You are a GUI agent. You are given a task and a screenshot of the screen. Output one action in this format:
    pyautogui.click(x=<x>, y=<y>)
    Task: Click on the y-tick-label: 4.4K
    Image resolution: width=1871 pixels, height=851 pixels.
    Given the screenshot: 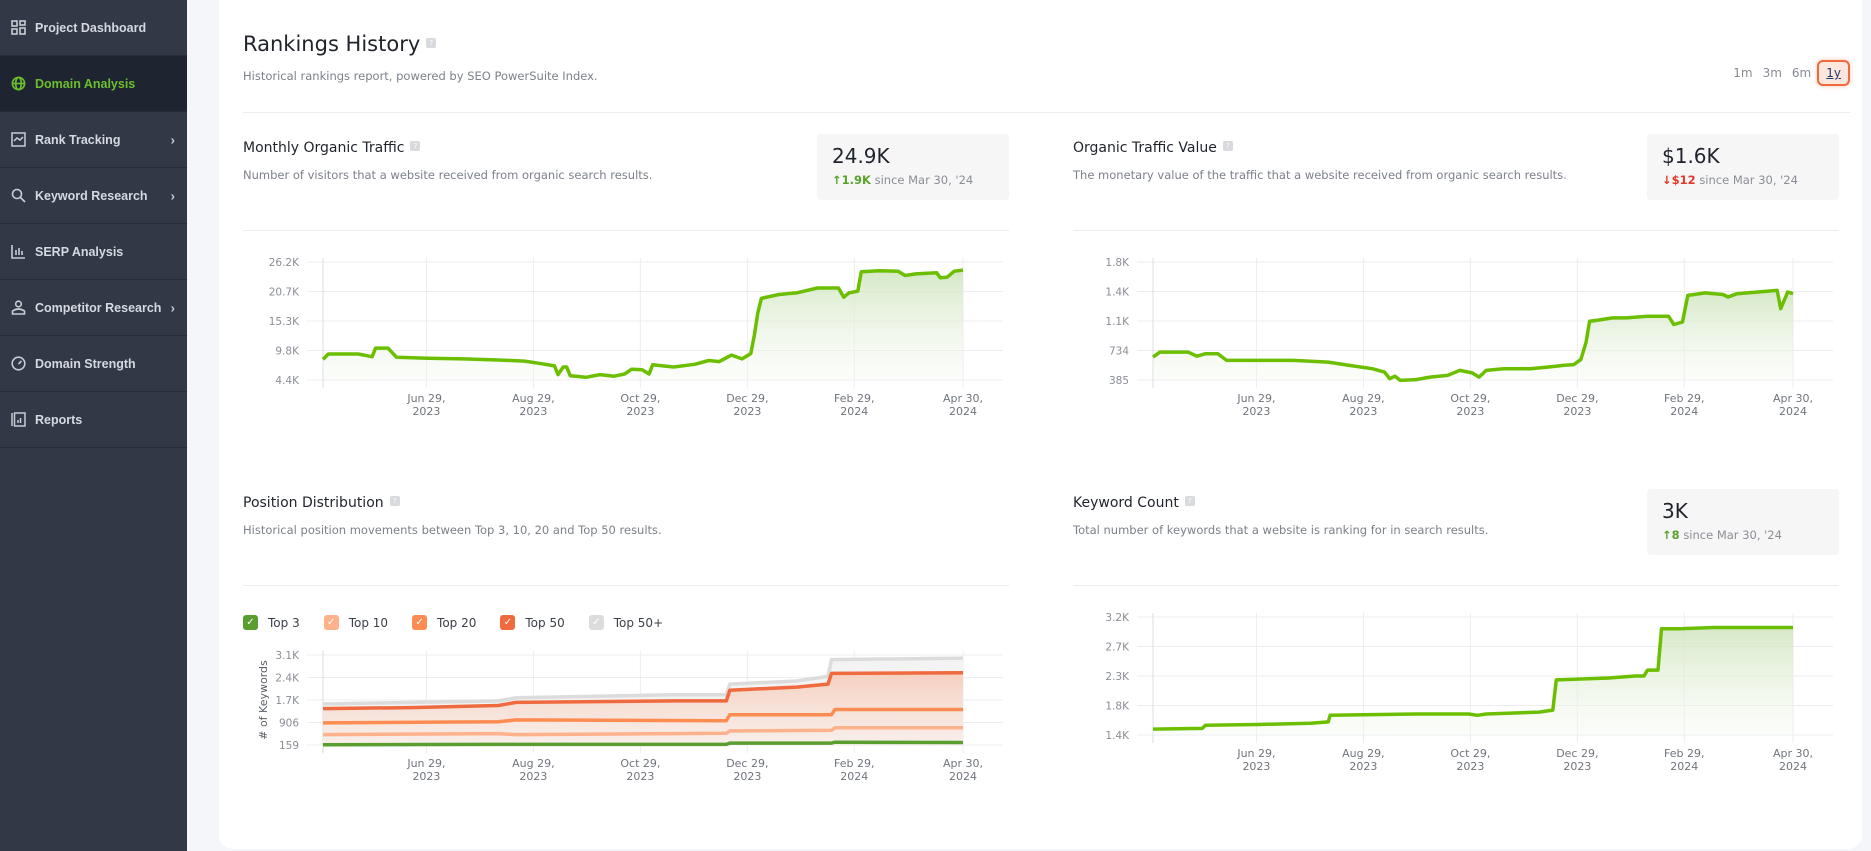 What is the action you would take?
    pyautogui.click(x=287, y=381)
    